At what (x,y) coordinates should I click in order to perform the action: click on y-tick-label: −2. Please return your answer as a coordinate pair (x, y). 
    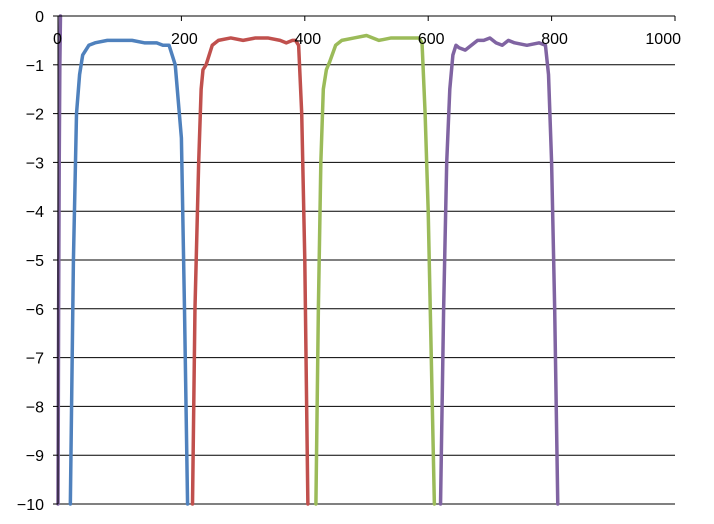
    Looking at the image, I should click on (35, 115).